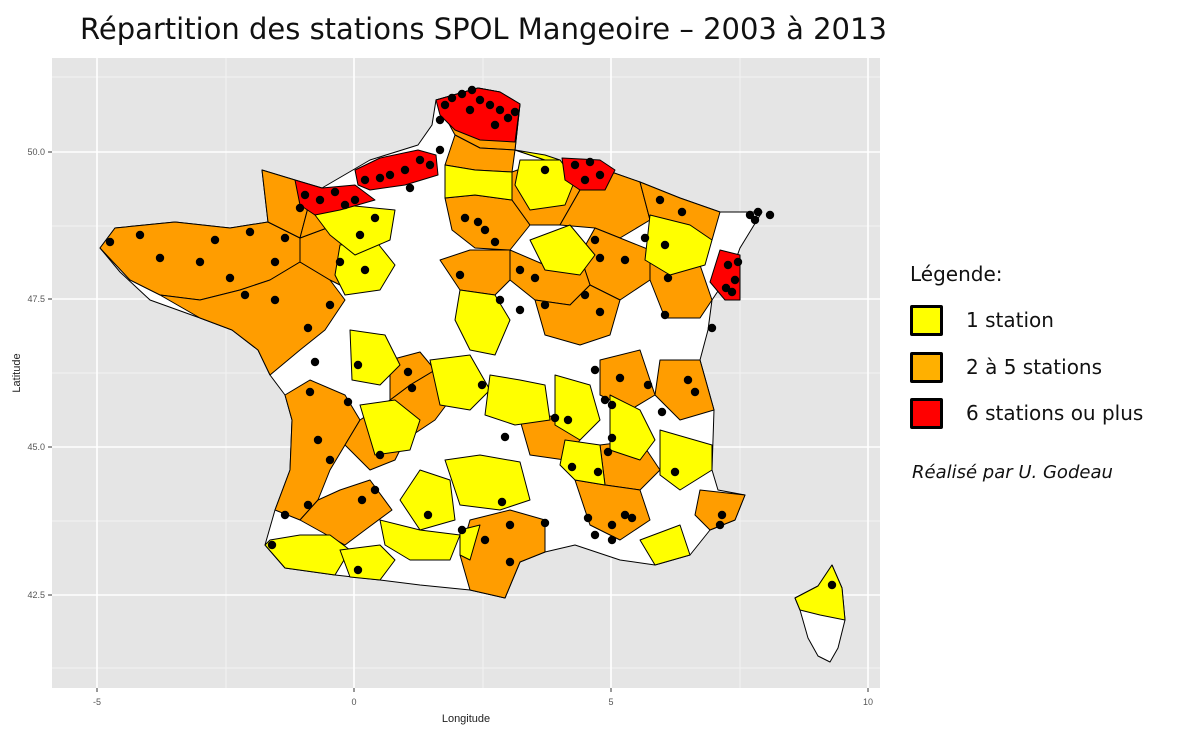 The width and height of the screenshot is (1198, 731). Describe the element at coordinates (1012, 472) in the screenshot. I see `author-credit: Réalisé par U. Godeau` at that location.